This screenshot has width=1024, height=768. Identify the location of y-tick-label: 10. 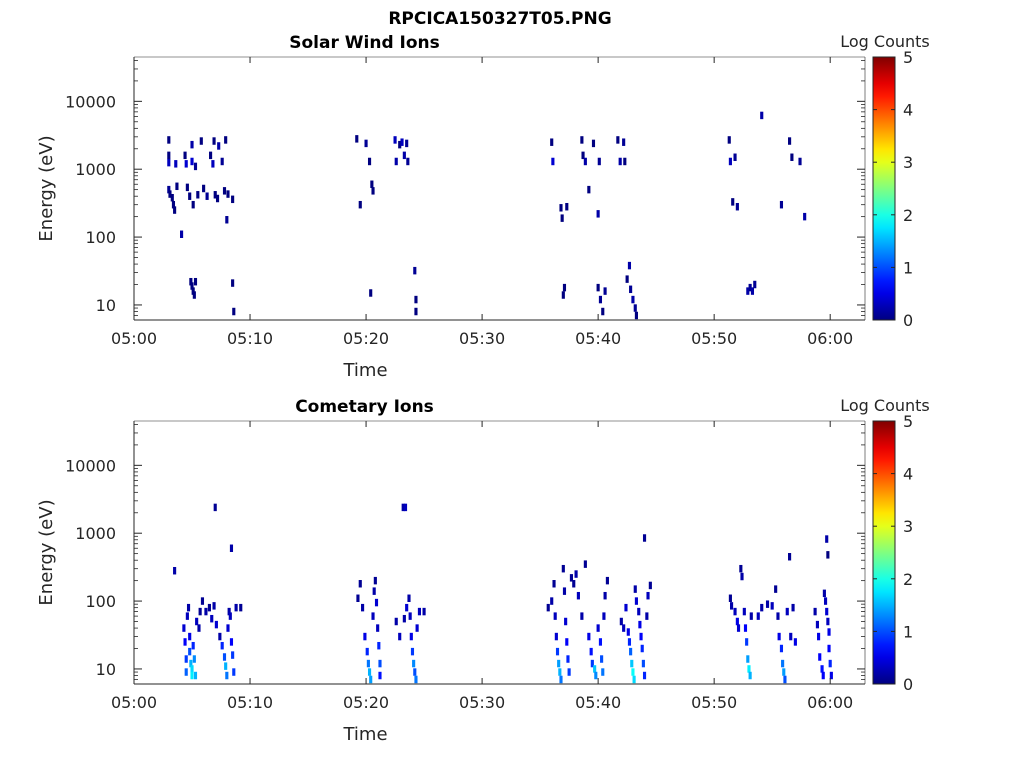
(106, 305).